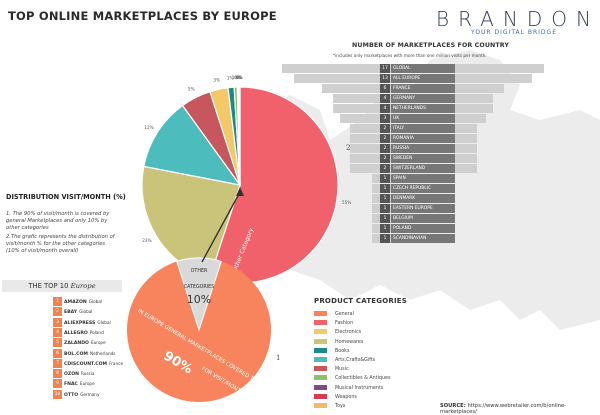 The width and height of the screenshot is (600, 415). I want to click on connector-arrow, so click(240, 191).